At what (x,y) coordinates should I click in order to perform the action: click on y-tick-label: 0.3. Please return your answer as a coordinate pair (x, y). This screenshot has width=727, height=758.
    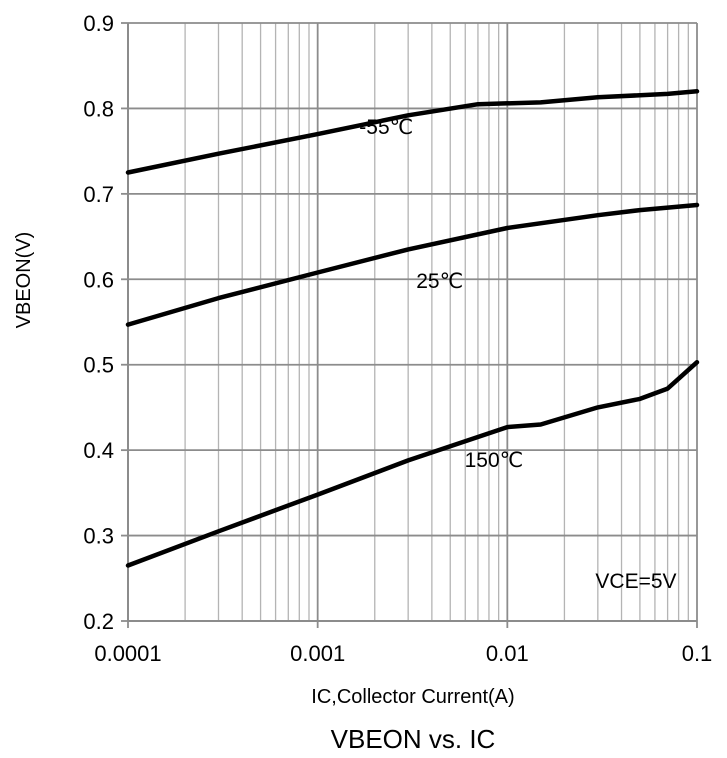
    Looking at the image, I should click on (98, 536).